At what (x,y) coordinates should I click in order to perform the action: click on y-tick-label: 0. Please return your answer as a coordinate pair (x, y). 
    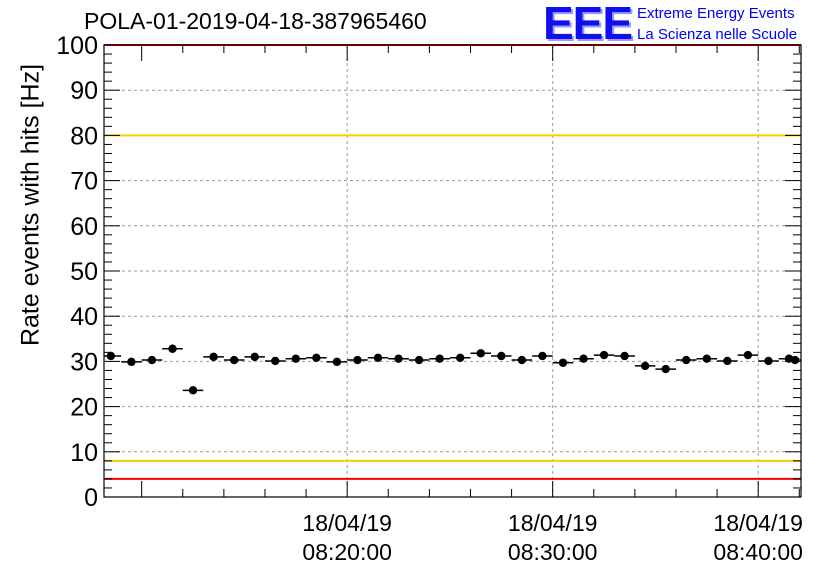
    Looking at the image, I should click on (91, 498).